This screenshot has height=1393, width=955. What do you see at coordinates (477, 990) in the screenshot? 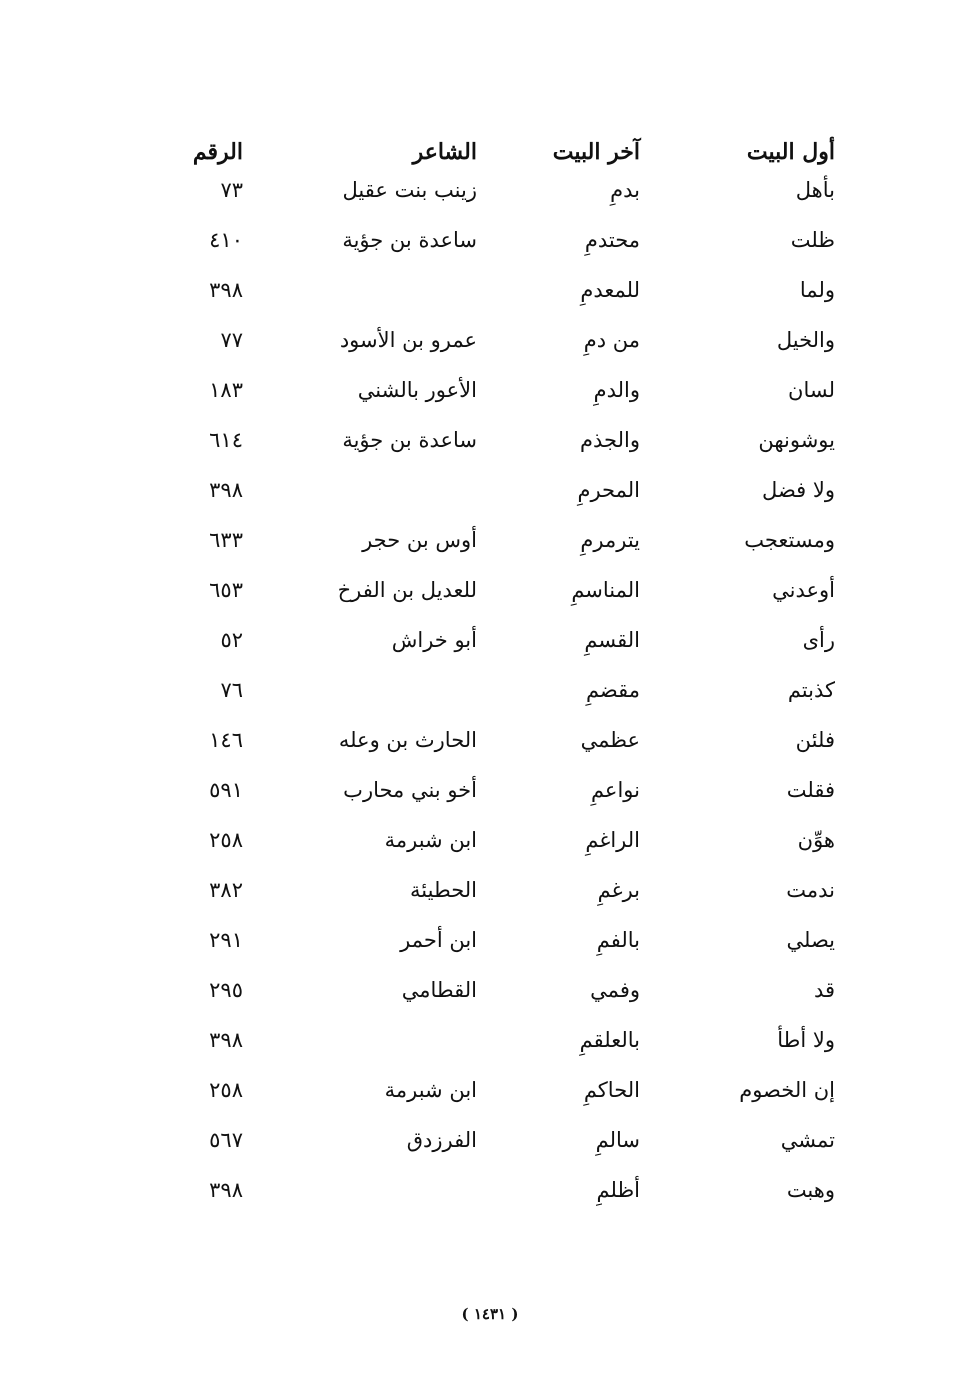
I see `table-row: قد وفمي القطامي ٢٩٥` at bounding box center [477, 990].